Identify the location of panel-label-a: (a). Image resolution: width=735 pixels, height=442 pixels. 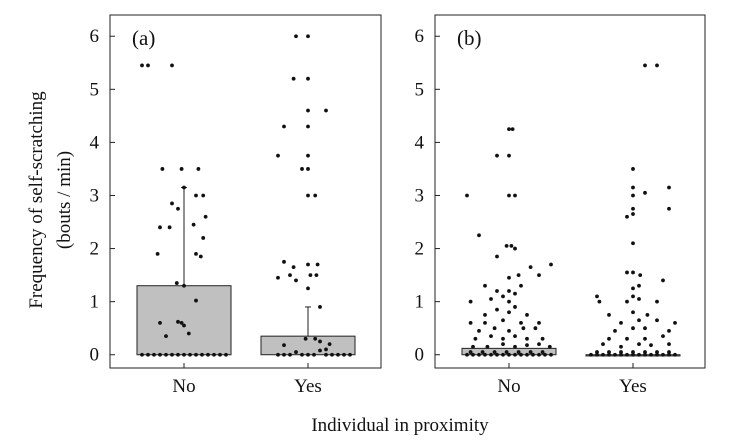
(143, 38).